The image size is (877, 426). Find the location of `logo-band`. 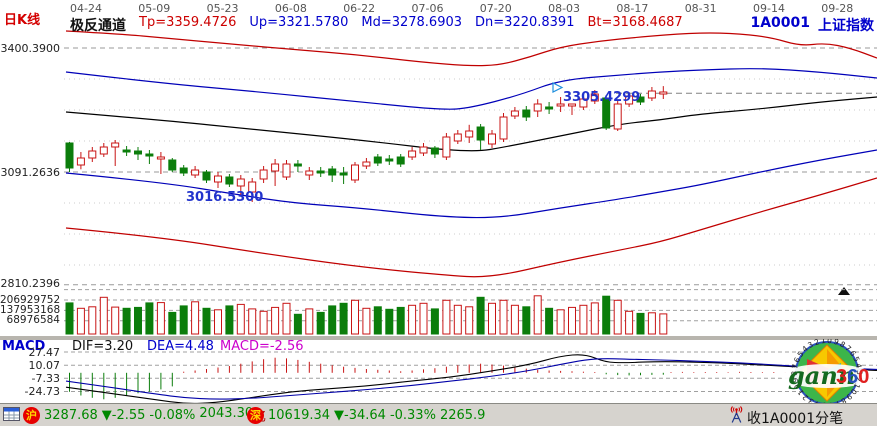

logo-band is located at coordinates (827, 376).